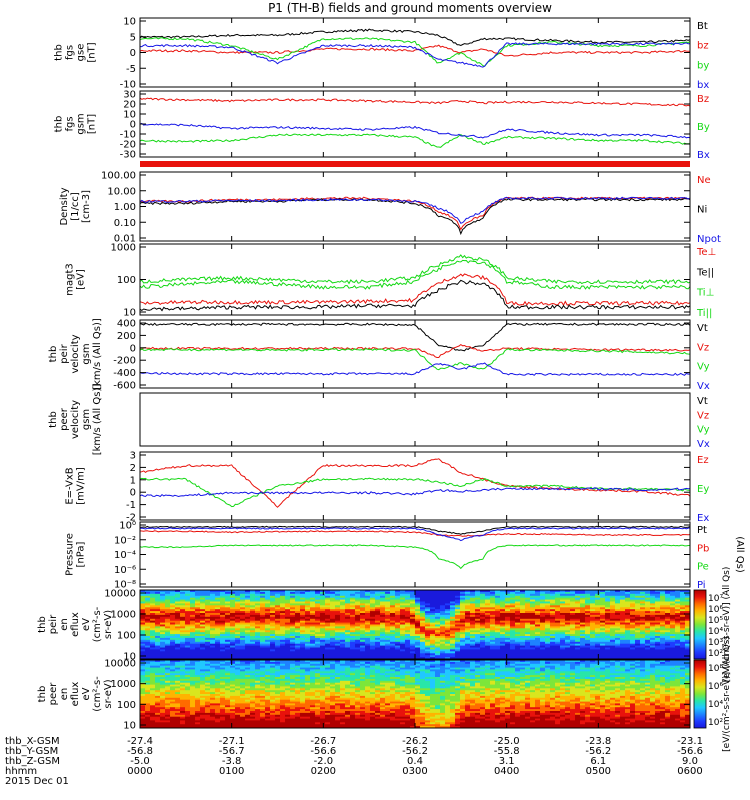 This screenshot has height=800, width=750. I want to click on series-fgs-gsm-By, so click(415, 140).